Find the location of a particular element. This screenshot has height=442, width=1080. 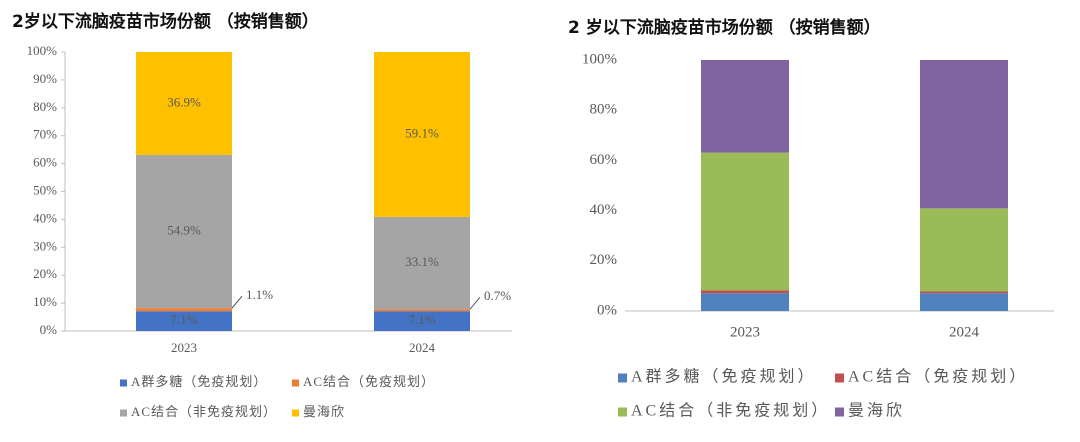

chart-title: 2 岁以下流脑疫苗市场份额 （按销售额） is located at coordinates (724, 27).